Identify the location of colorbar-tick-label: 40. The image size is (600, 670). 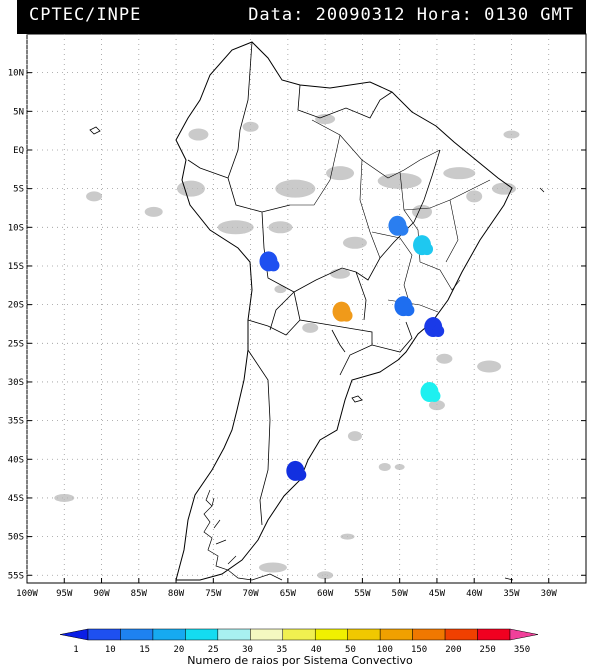
(316, 650).